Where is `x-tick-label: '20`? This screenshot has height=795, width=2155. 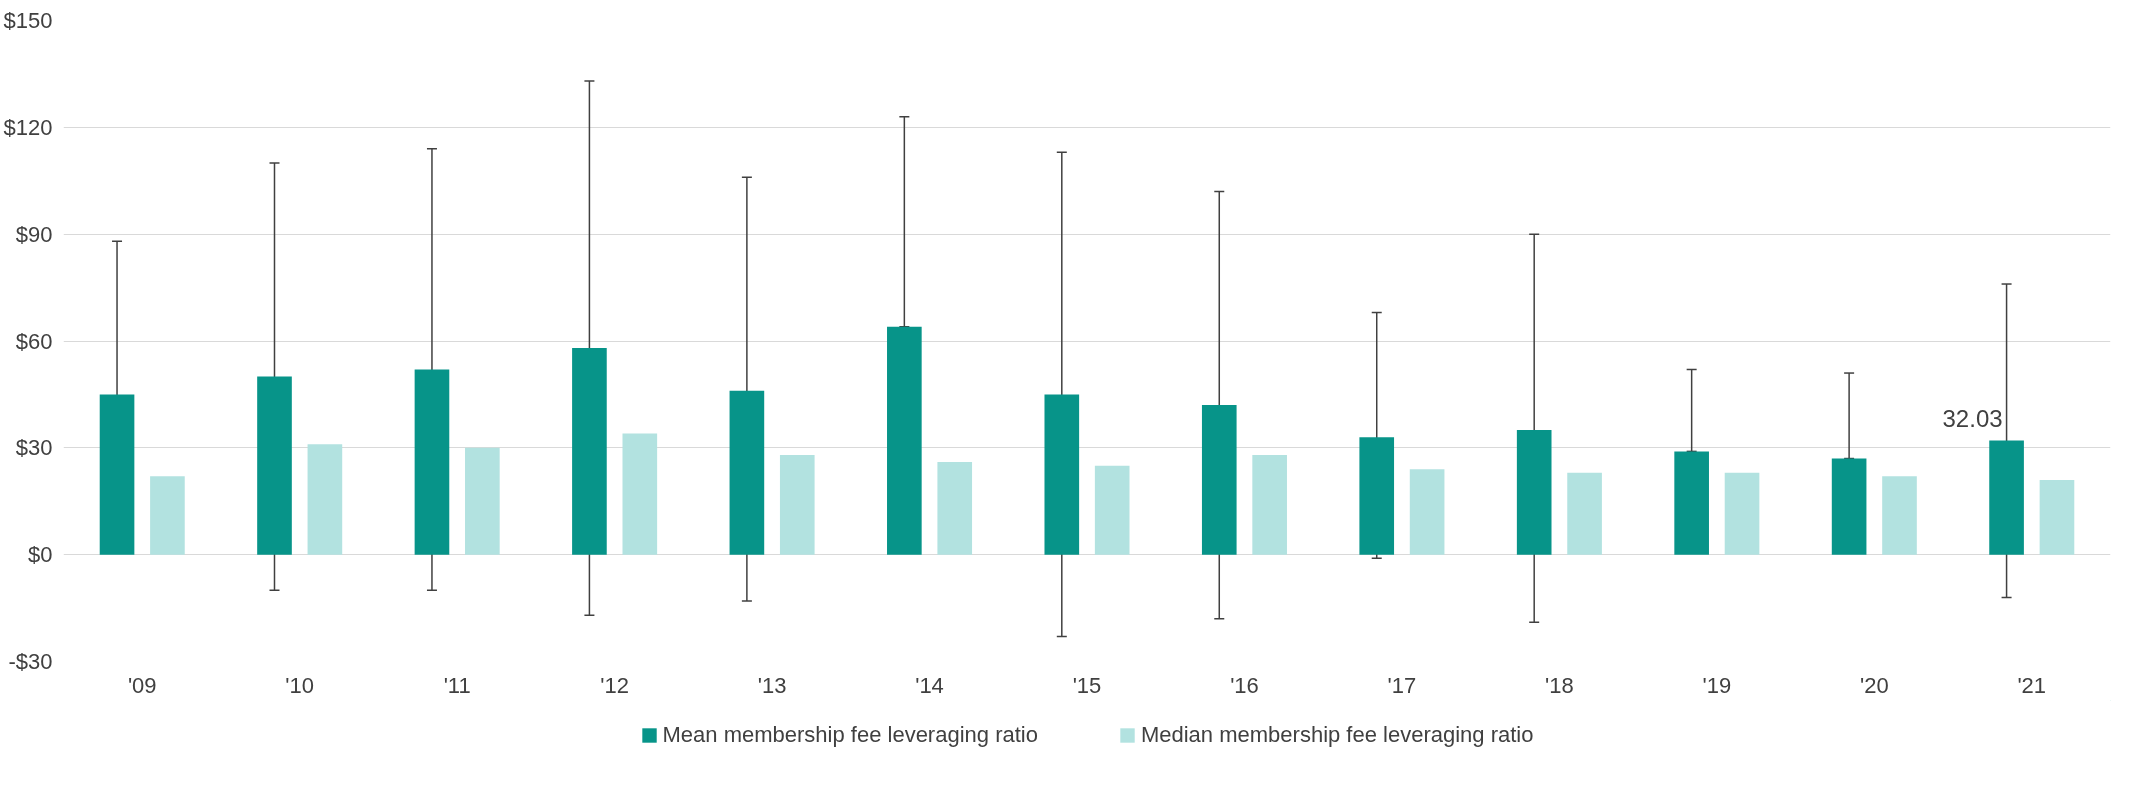 x-tick-label: '20 is located at coordinates (1874, 685).